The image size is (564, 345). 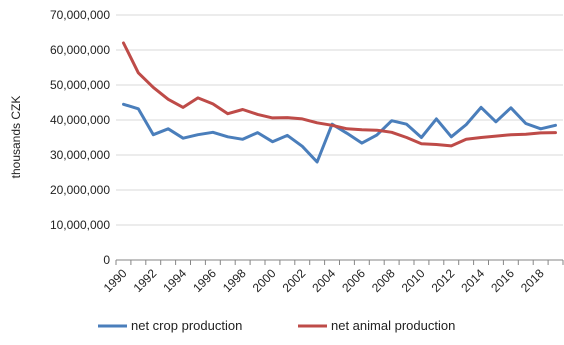 I want to click on y-tick-label: 10,000,000, so click(x=80, y=225).